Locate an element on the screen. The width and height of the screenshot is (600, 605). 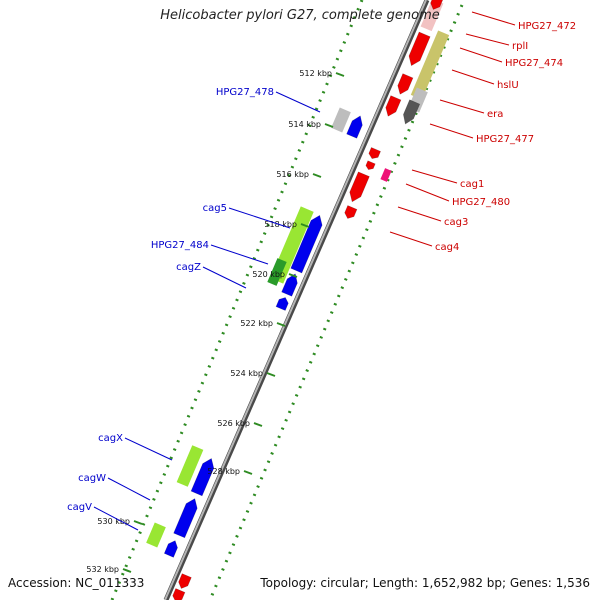
region-block-olive is located at coordinates (430, 65).